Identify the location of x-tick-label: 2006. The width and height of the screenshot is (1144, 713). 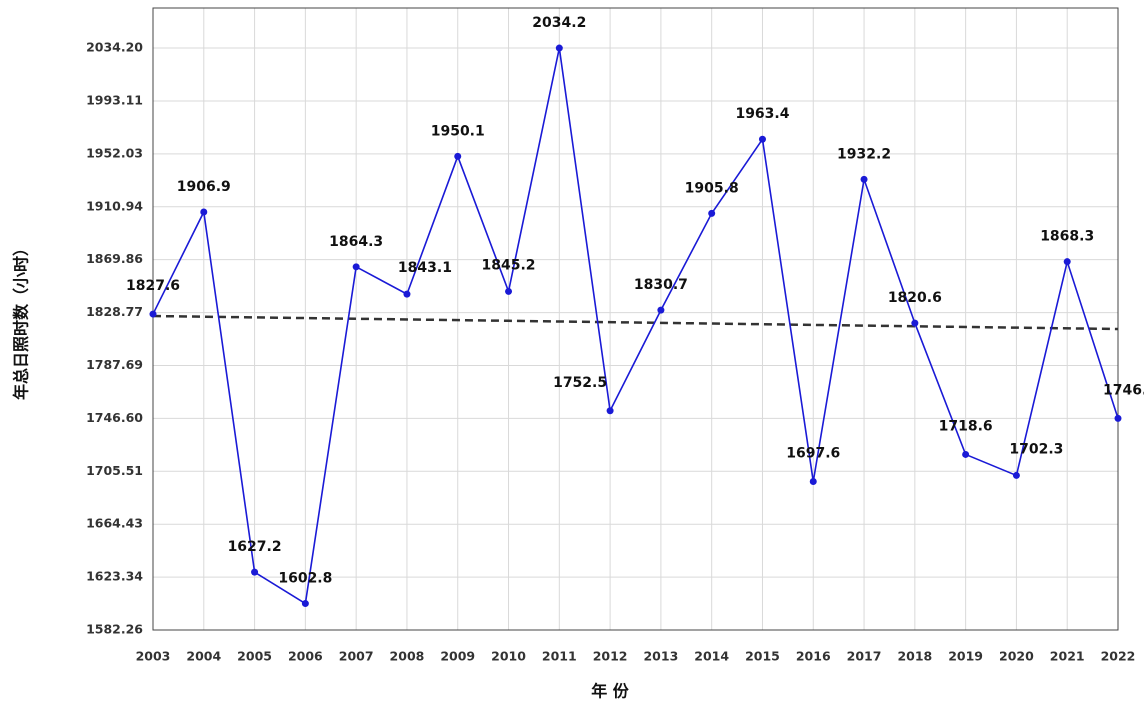
(305, 656).